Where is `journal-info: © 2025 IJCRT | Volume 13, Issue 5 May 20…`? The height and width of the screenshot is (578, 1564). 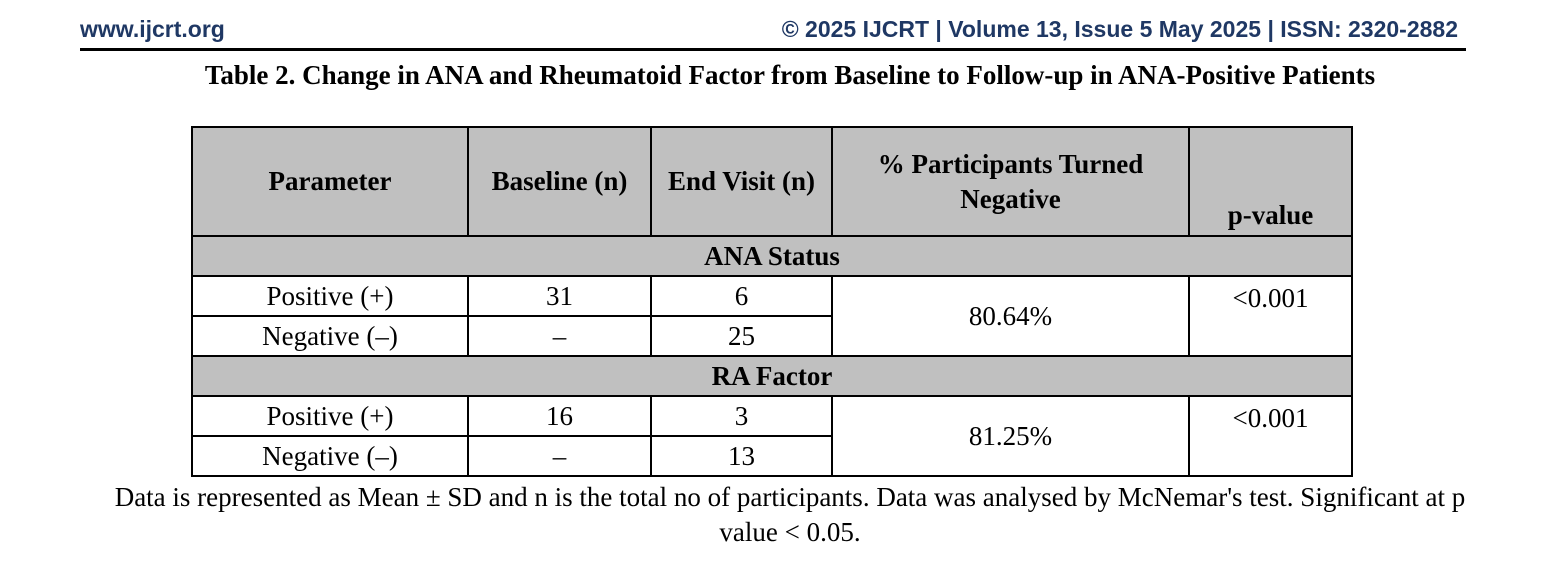 journal-info: © 2025 IJCRT | Volume 13, Issue 5 May 20… is located at coordinates (1119, 29).